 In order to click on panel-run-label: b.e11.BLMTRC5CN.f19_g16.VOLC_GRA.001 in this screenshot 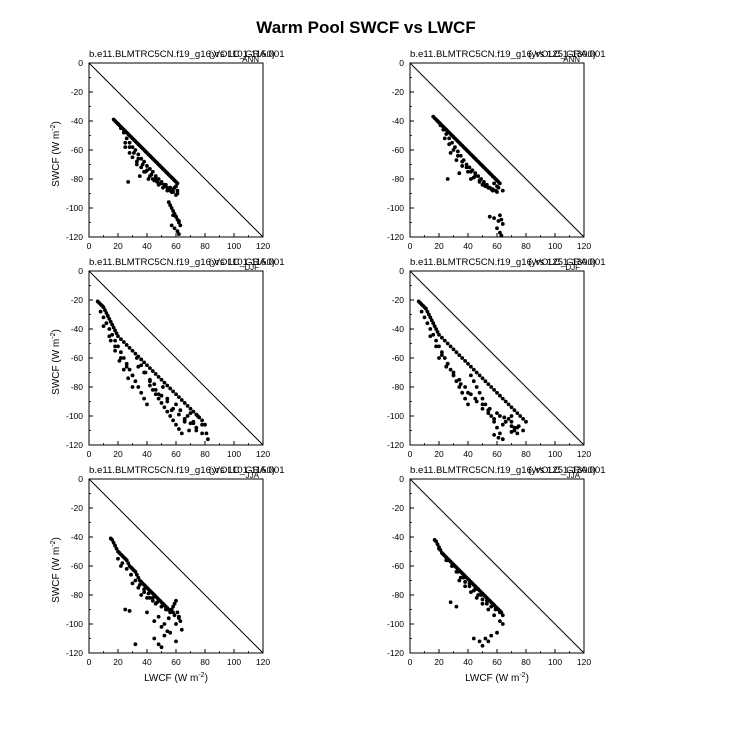, I will do `click(508, 470)`.